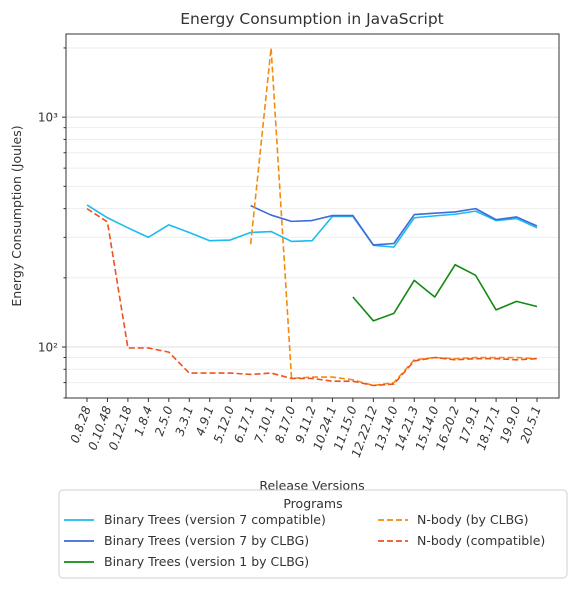  What do you see at coordinates (481, 540) in the screenshot?
I see `legend-label: N-body (compatible)` at bounding box center [481, 540].